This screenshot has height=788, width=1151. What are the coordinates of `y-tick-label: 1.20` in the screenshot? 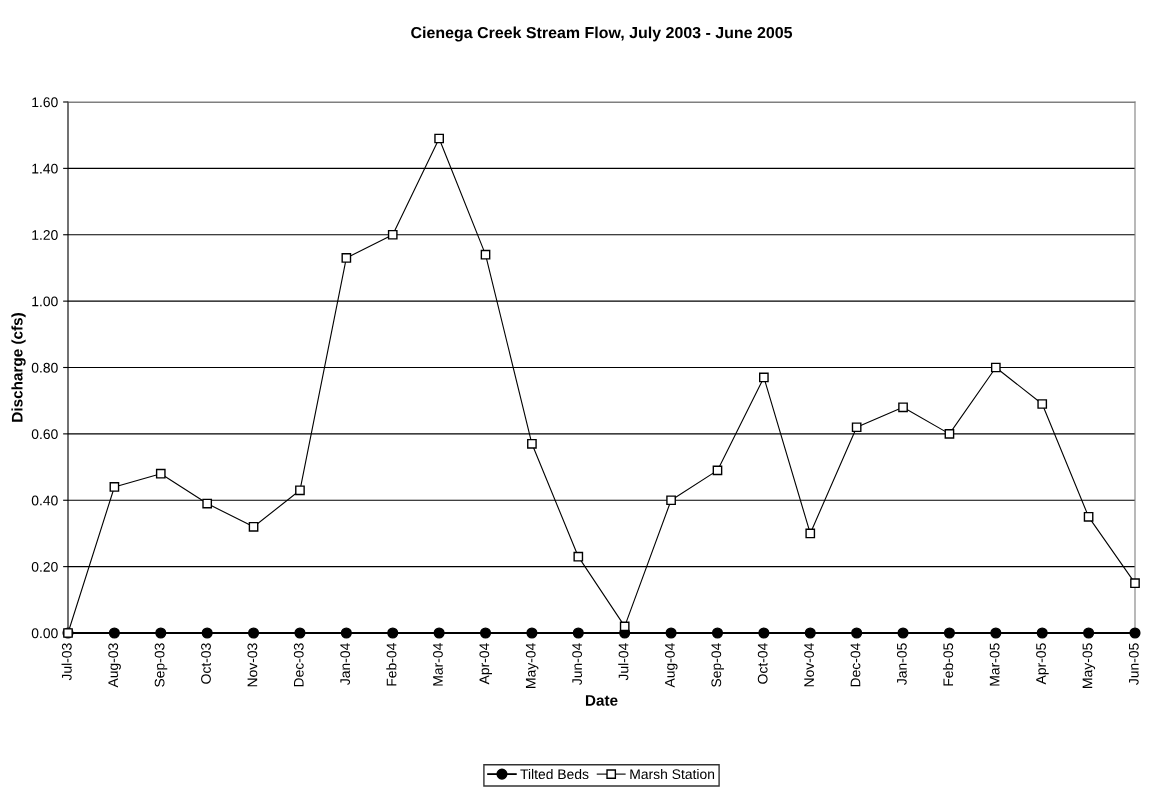 It's located at (45, 235).